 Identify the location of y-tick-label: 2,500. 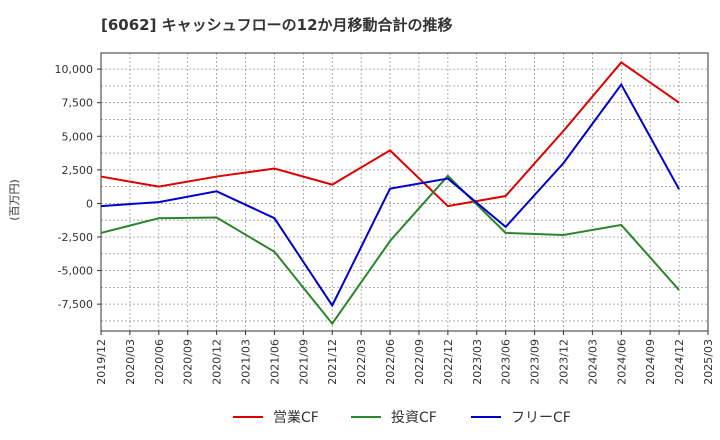
(78, 170).